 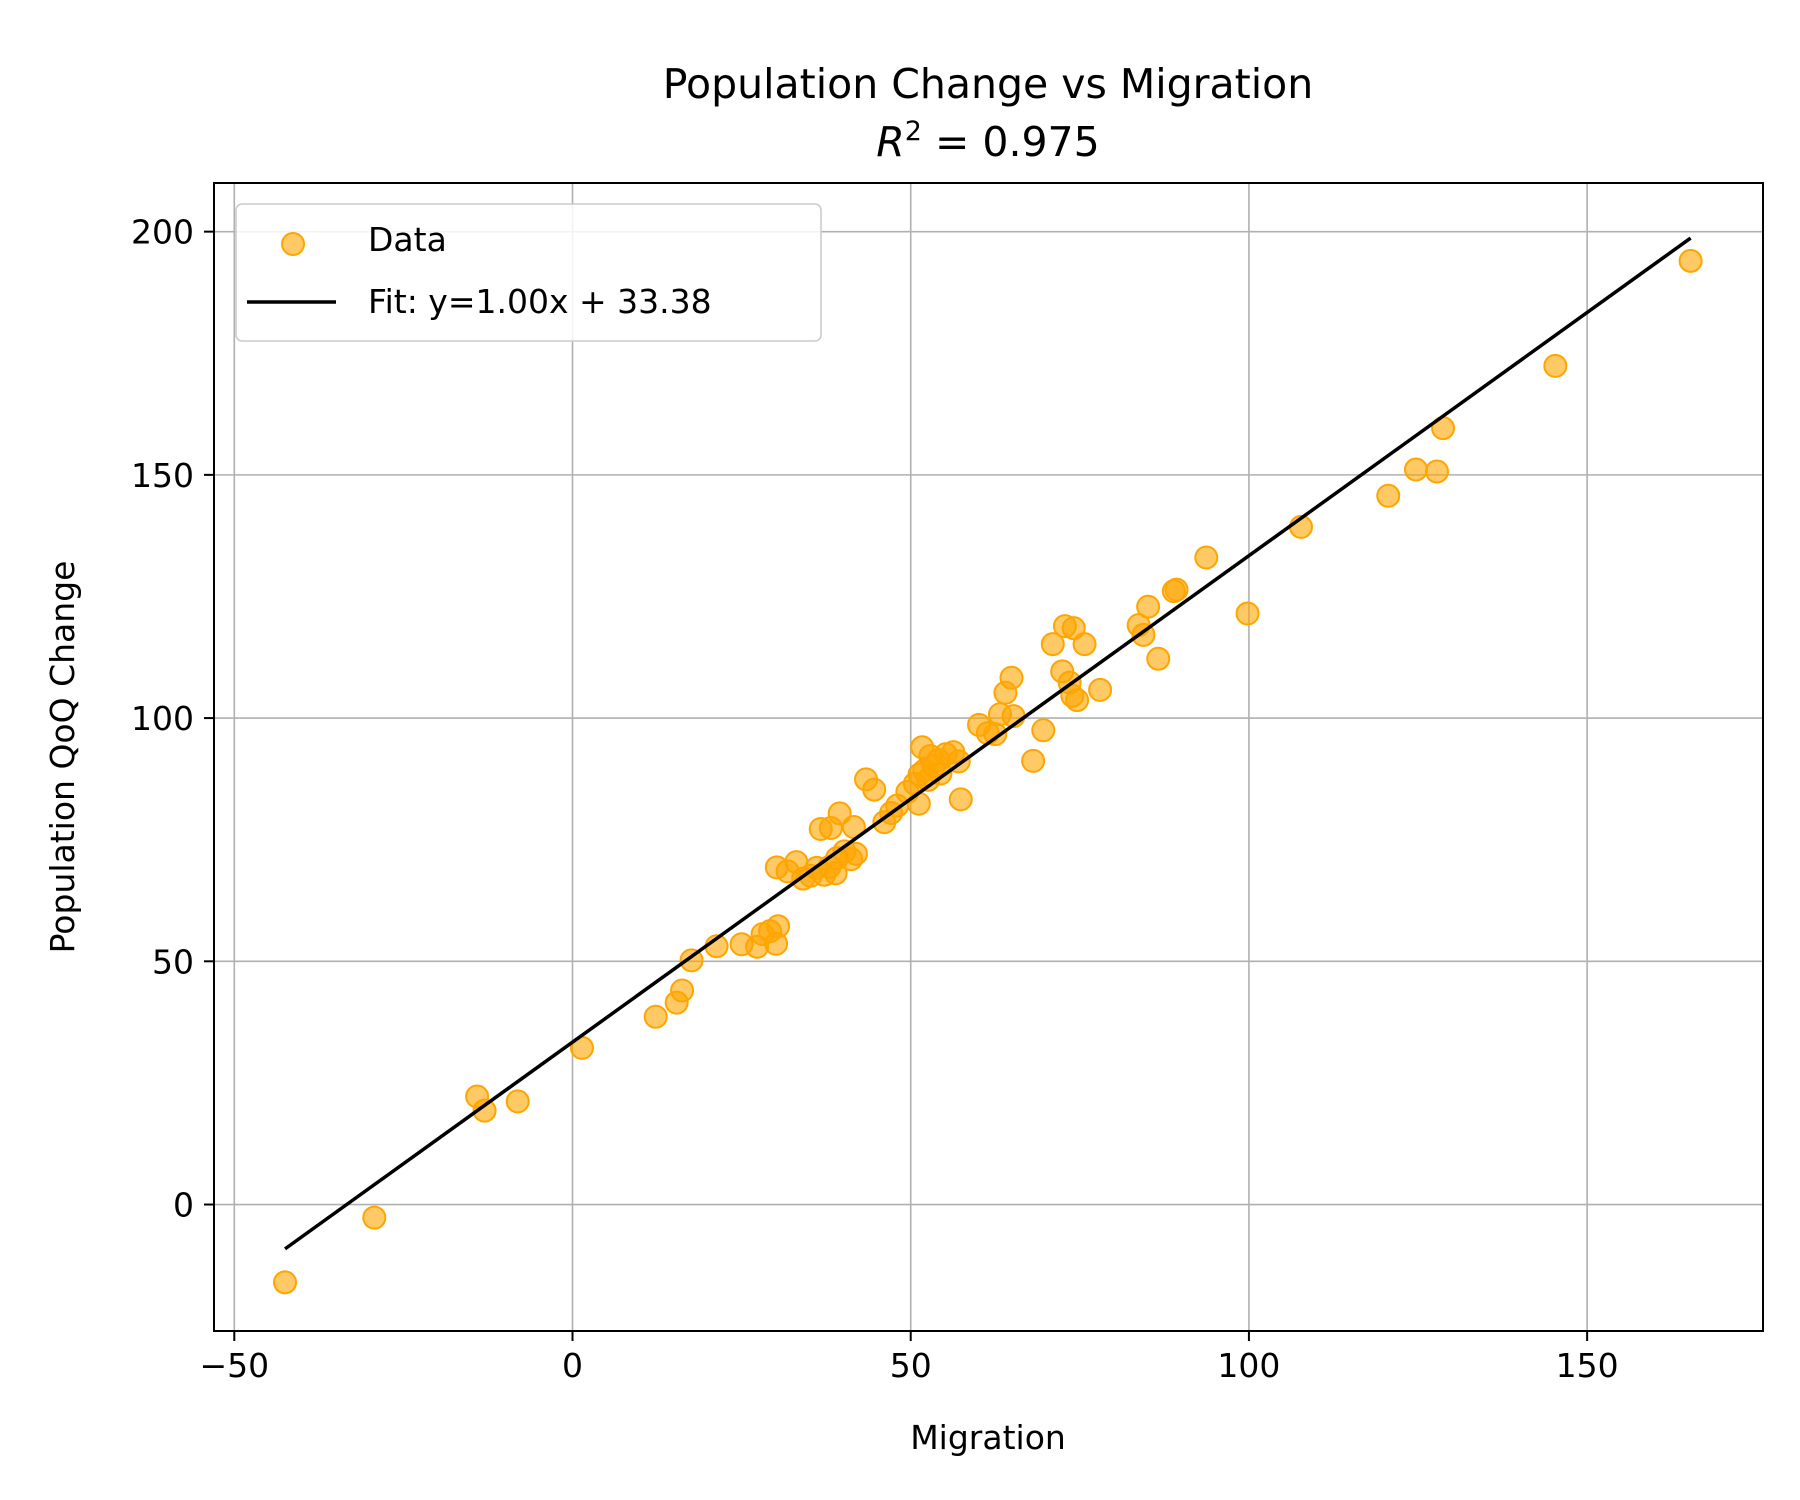 What do you see at coordinates (162, 232) in the screenshot?
I see `y-tick-label: 200` at bounding box center [162, 232].